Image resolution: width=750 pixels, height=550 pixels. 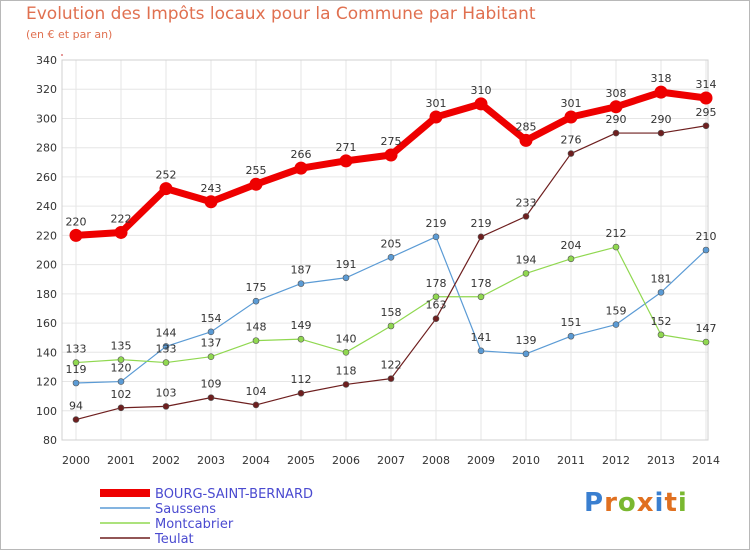 I want to click on data-label: 212, so click(x=616, y=233).